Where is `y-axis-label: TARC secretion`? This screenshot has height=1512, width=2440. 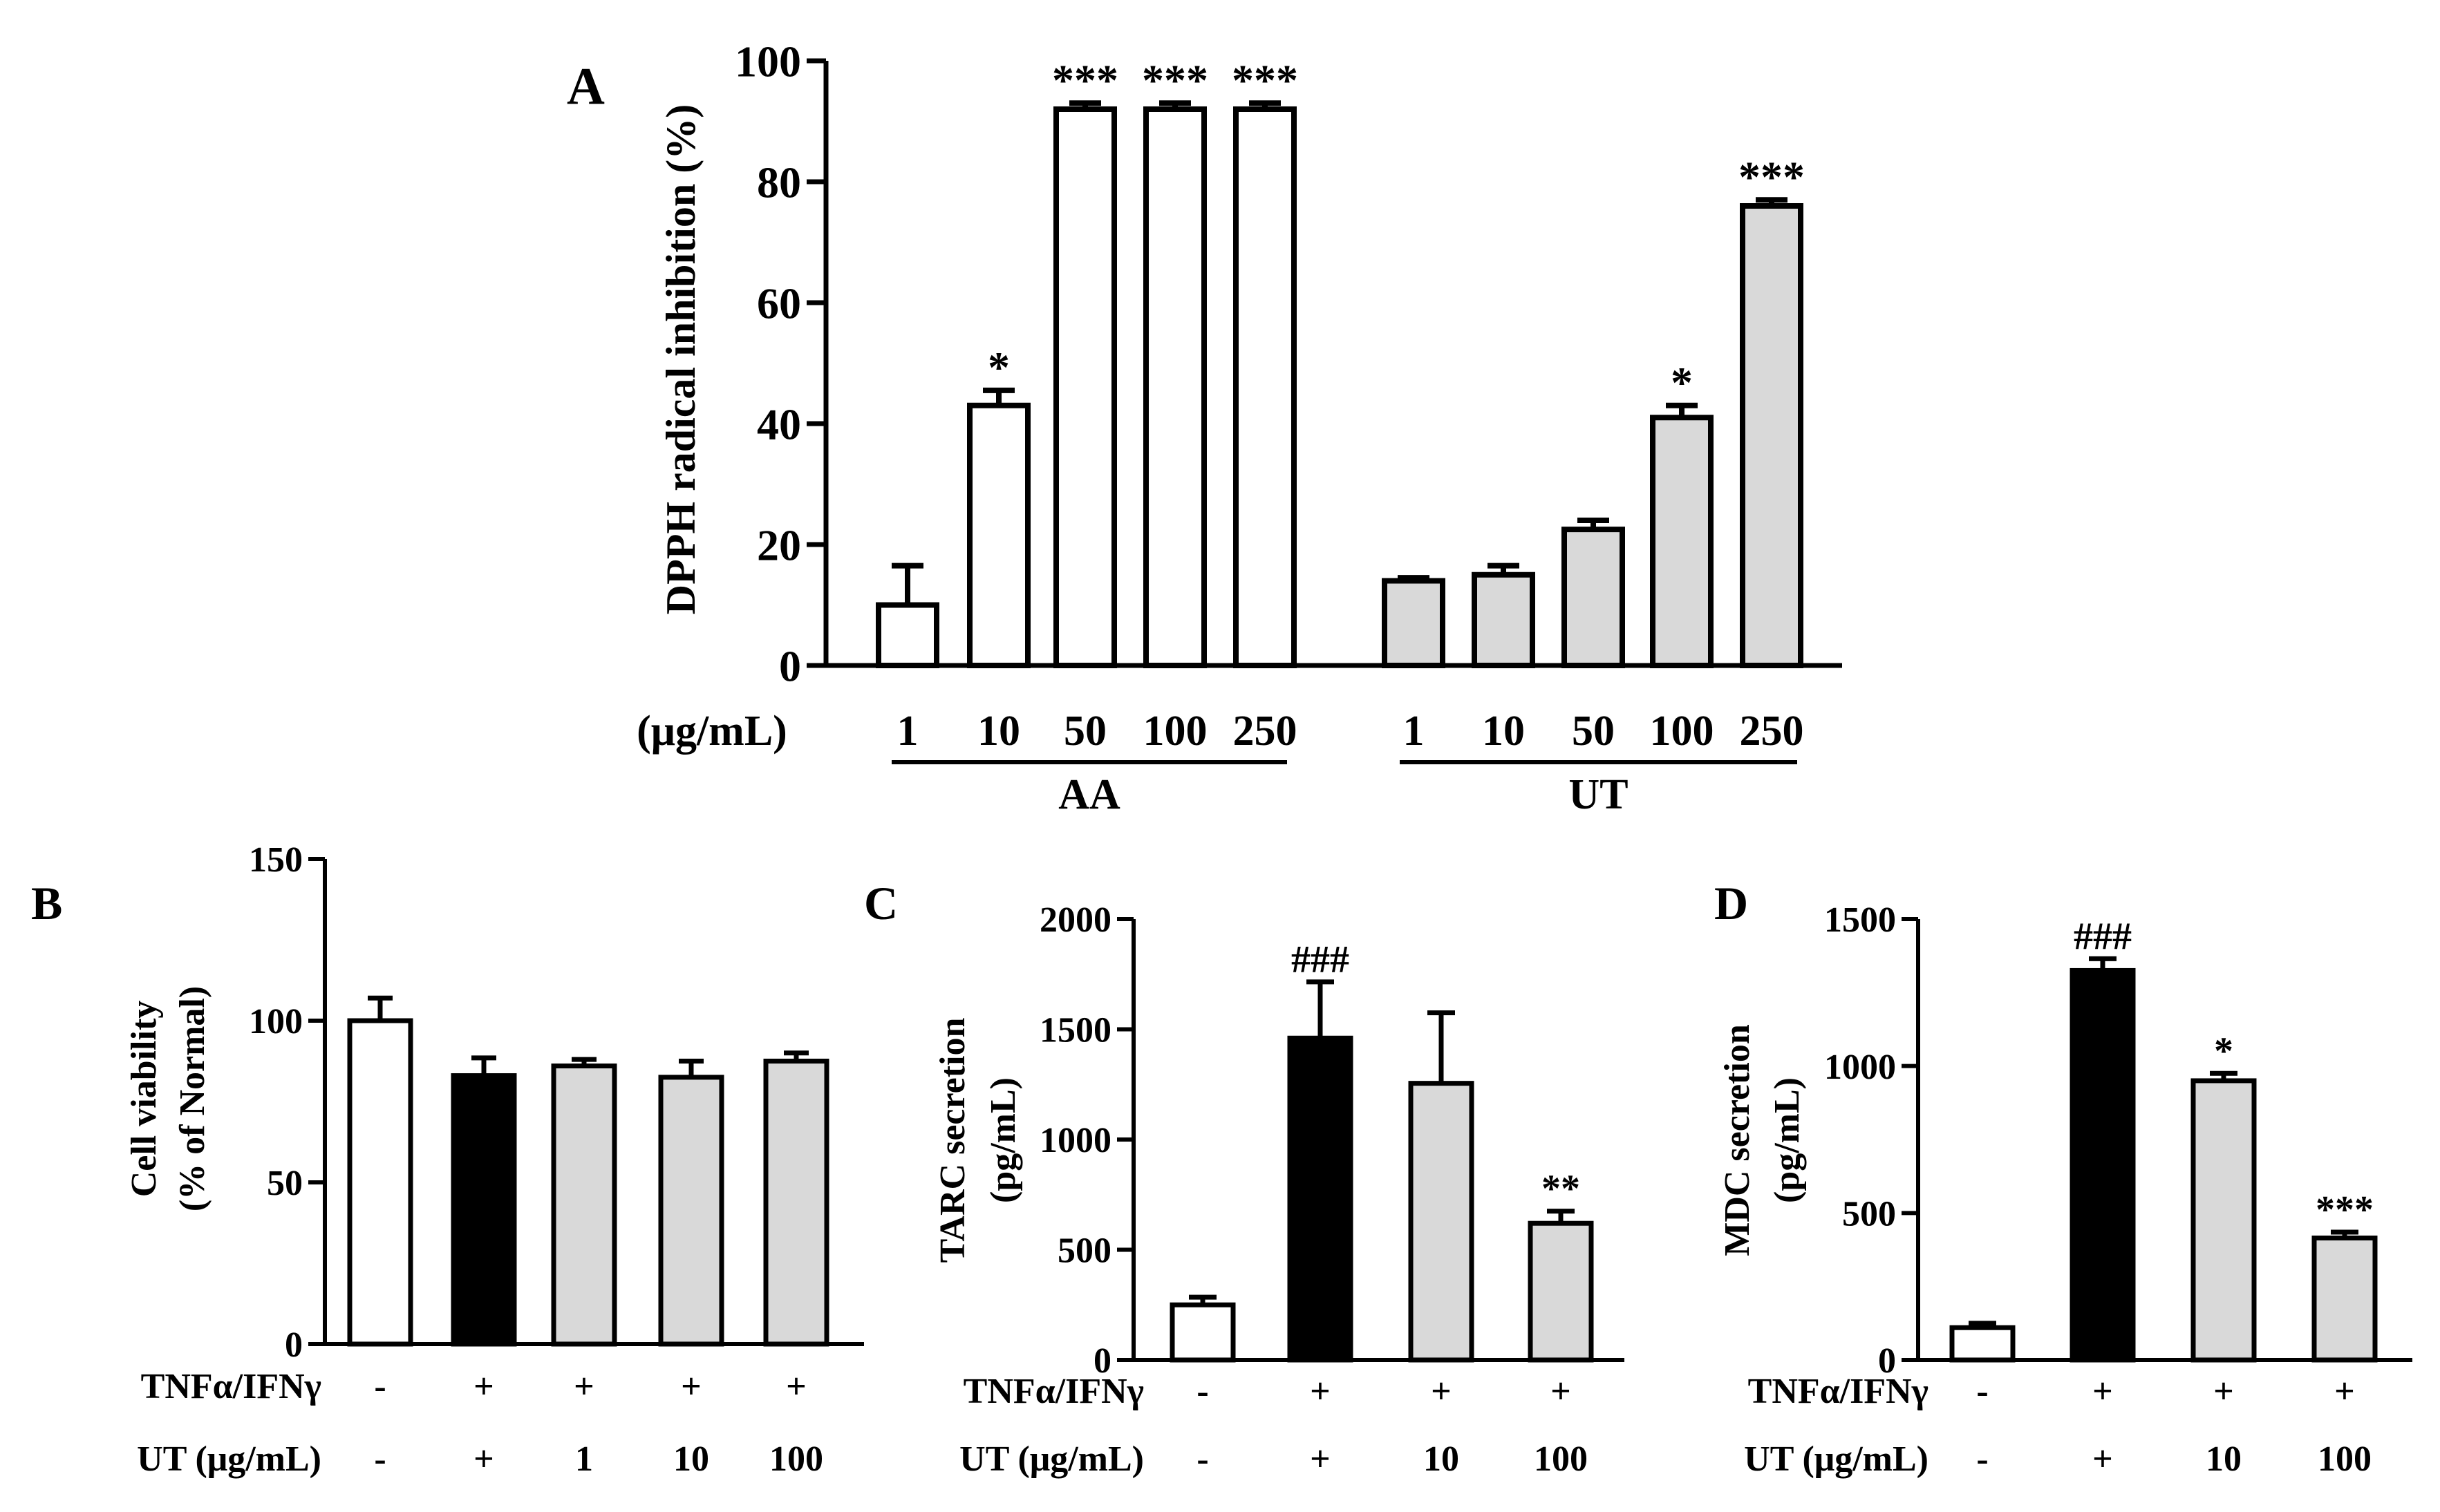 y-axis-label: TARC secretion is located at coordinates (953, 1140).